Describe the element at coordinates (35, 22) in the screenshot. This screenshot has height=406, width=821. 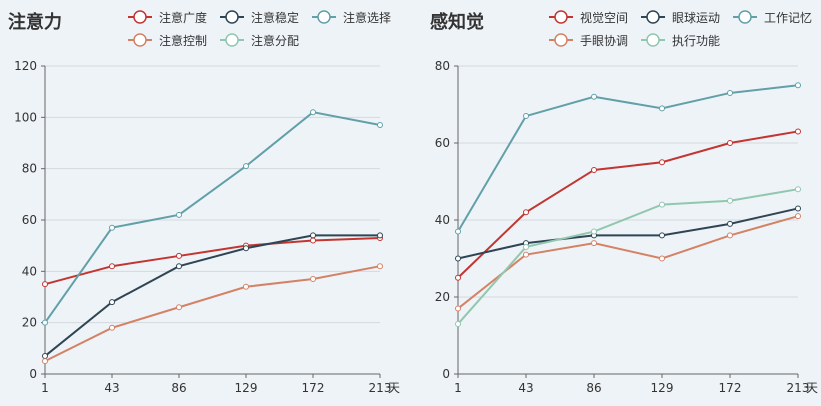
I see `attention-chart-title: 注意力` at that location.